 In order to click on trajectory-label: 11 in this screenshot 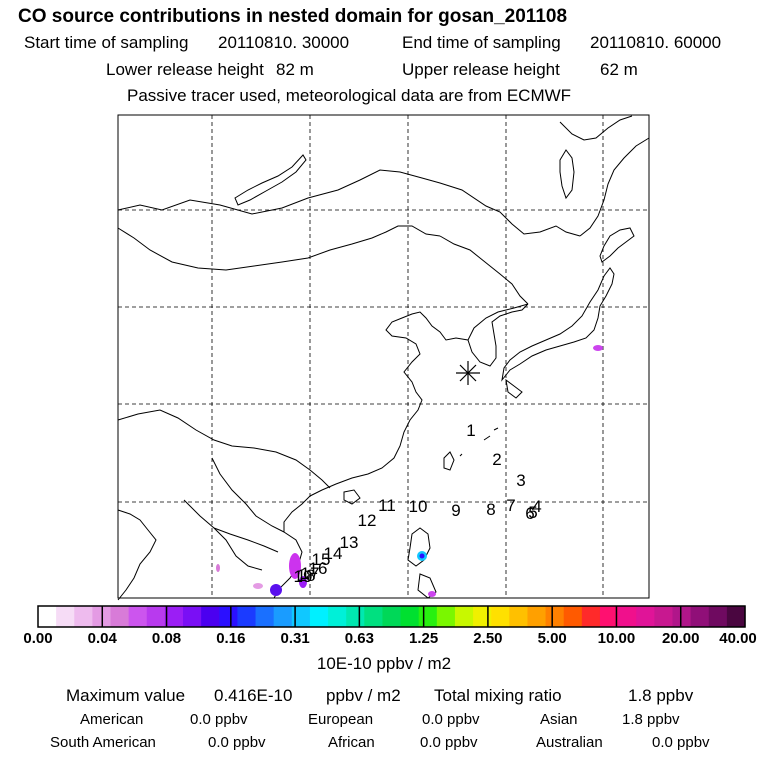, I will do `click(387, 505)`.